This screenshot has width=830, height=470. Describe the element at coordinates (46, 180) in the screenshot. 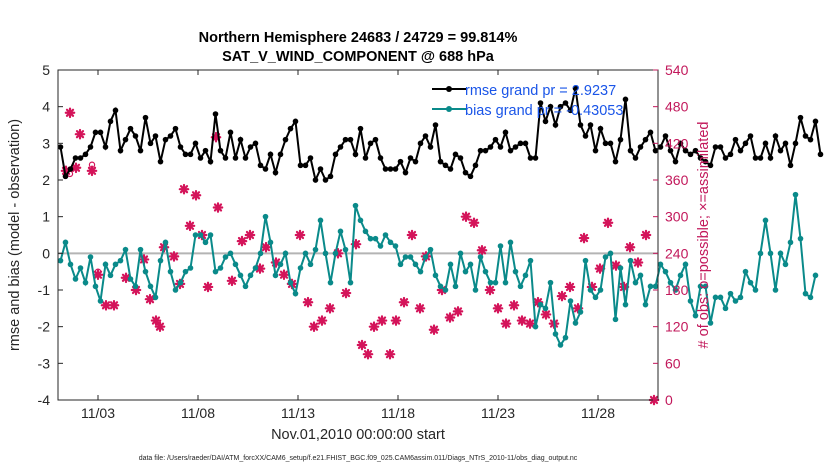

I see `y-left-tick-label-3: 2` at that location.